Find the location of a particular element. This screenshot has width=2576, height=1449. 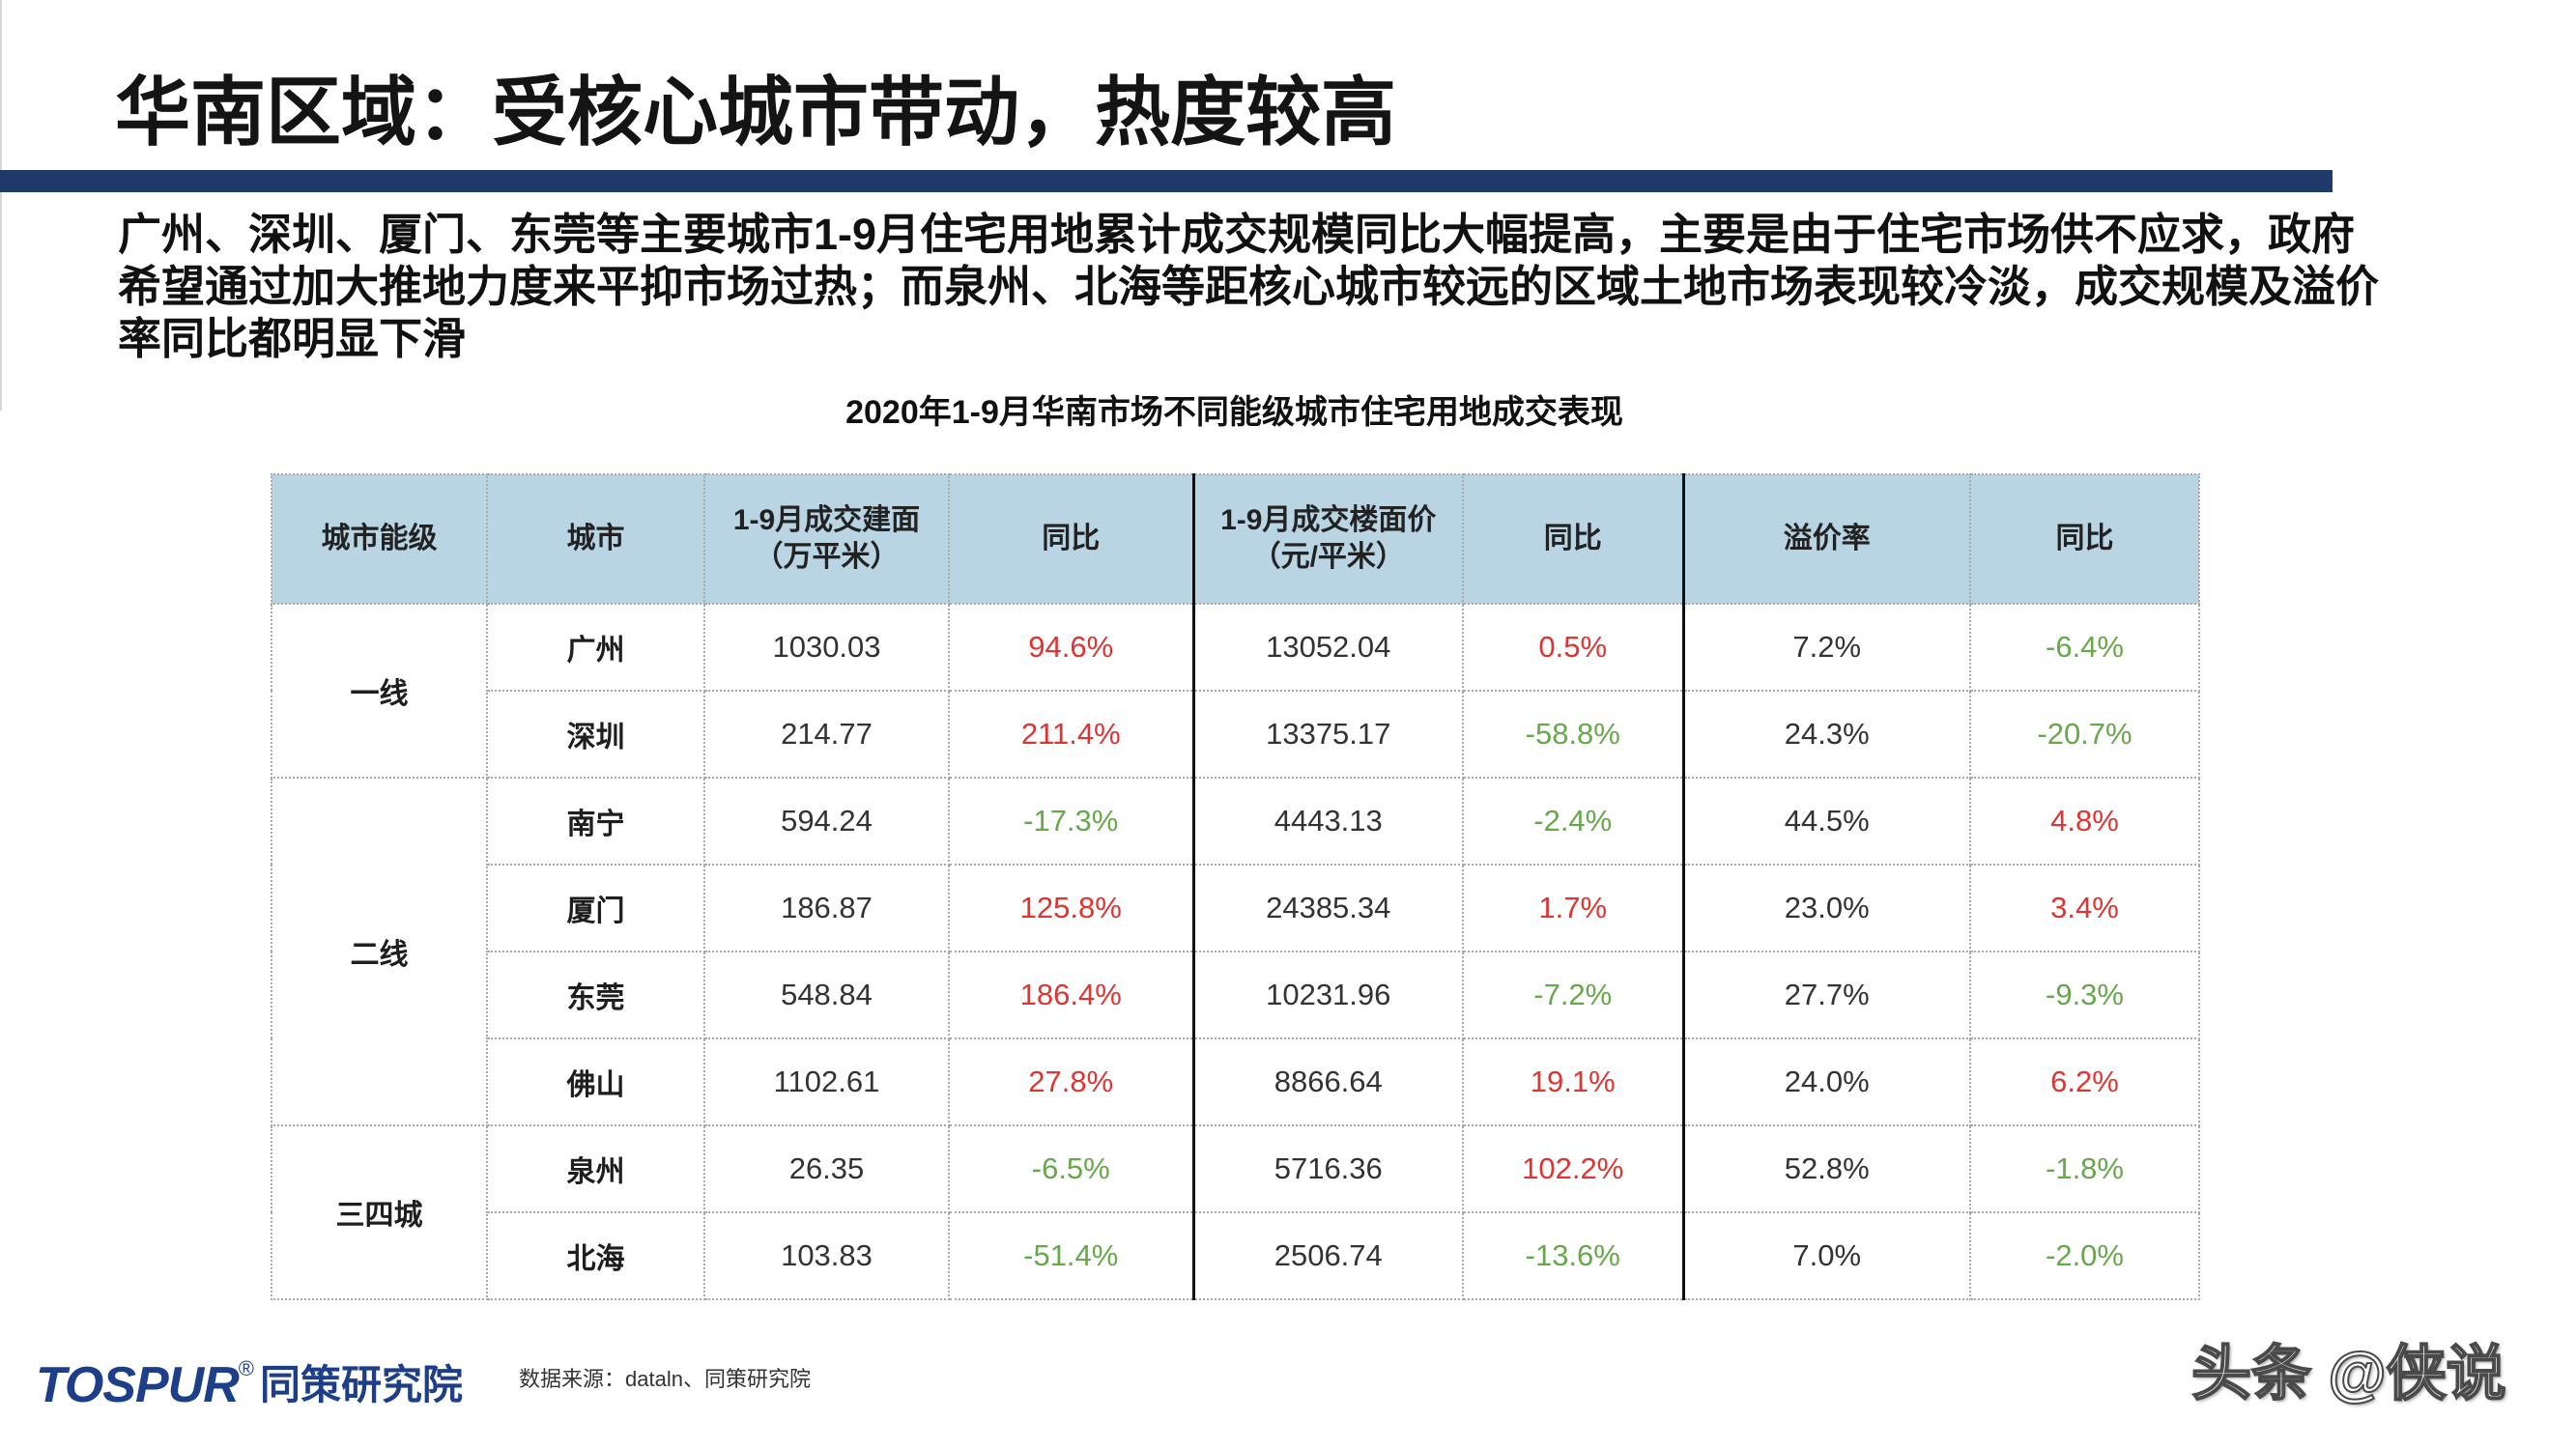

premium-rate-yoy-cell: -6.4% is located at coordinates (2084, 647).